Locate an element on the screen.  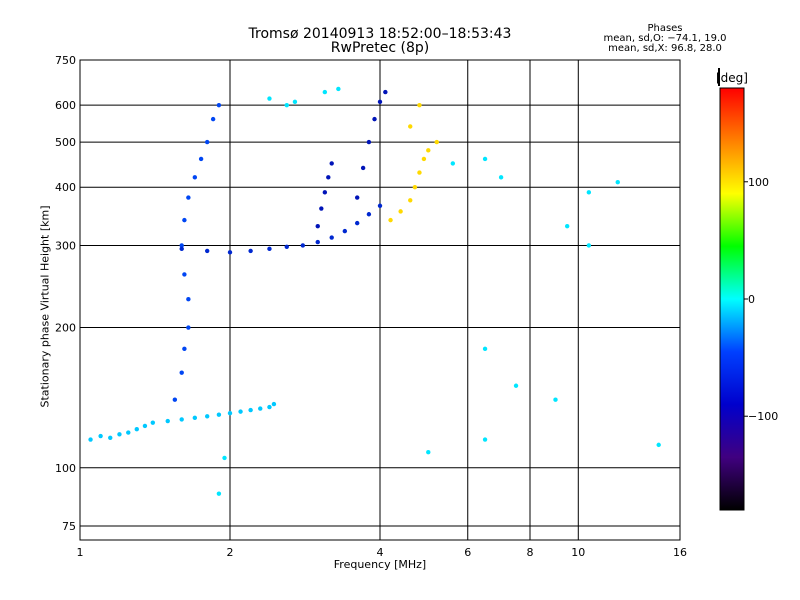
y-tick-label: 600 is located at coordinates (65, 105).